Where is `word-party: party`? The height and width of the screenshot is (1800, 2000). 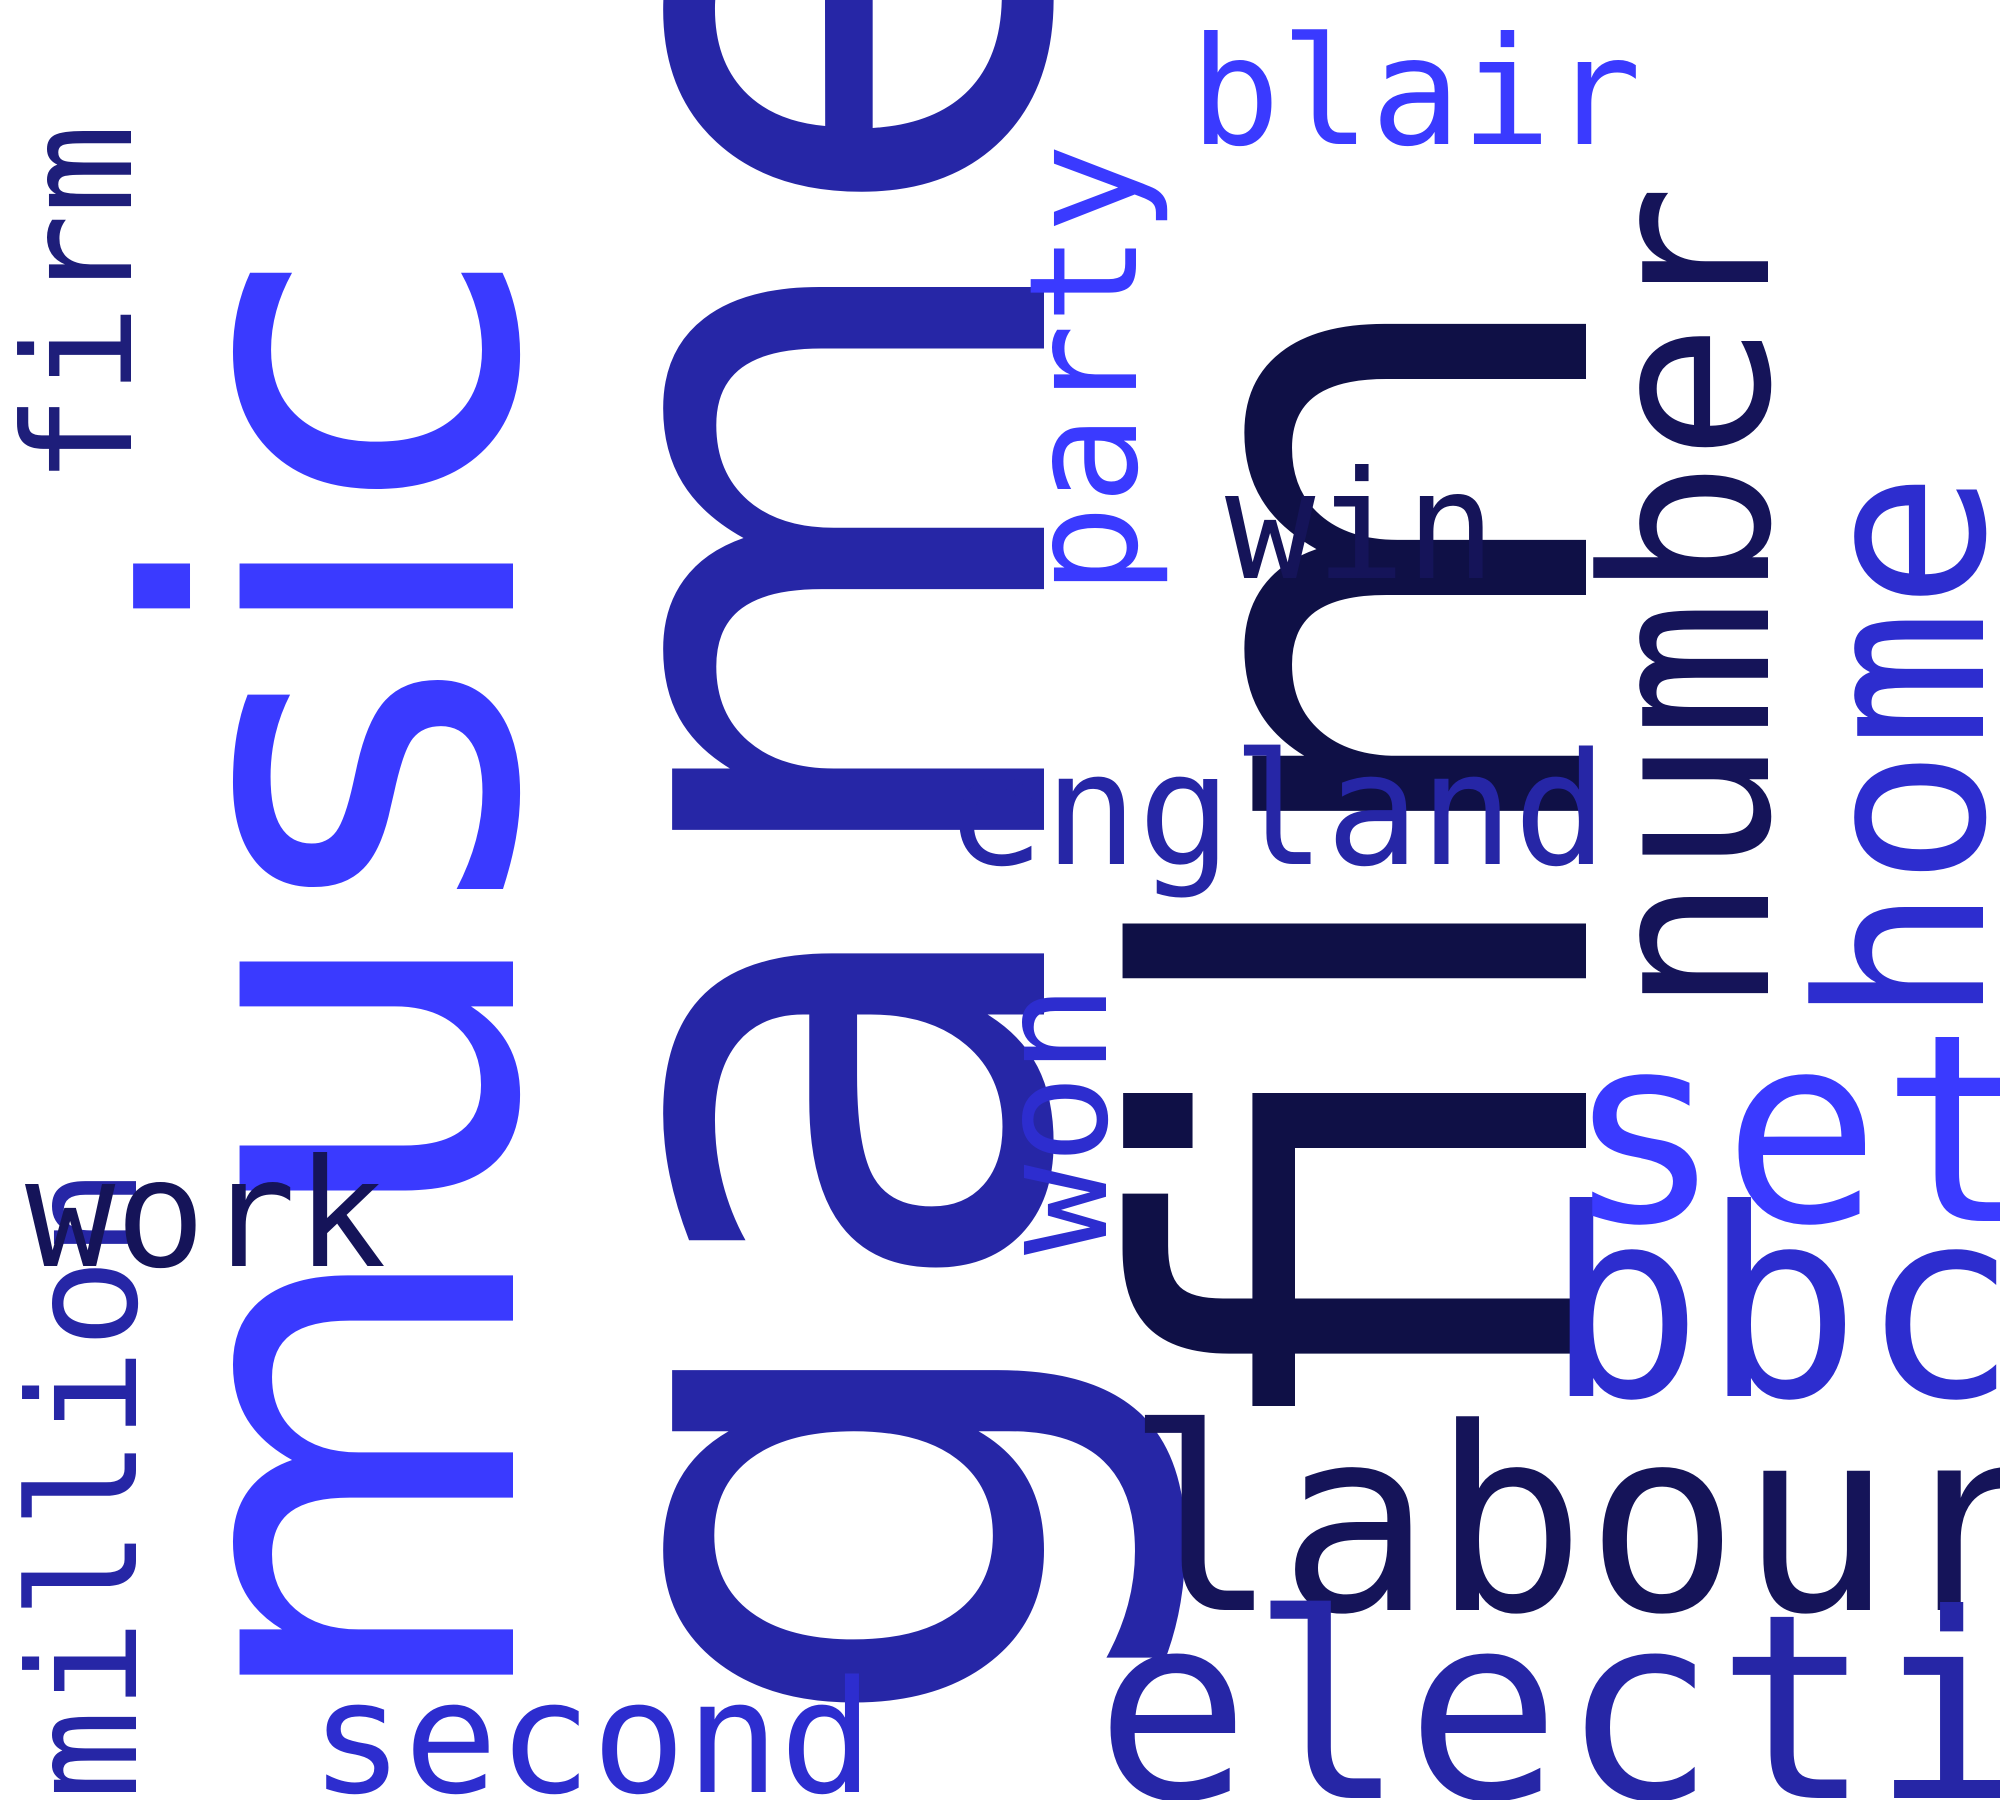
word-party: party is located at coordinates (1085, 369).